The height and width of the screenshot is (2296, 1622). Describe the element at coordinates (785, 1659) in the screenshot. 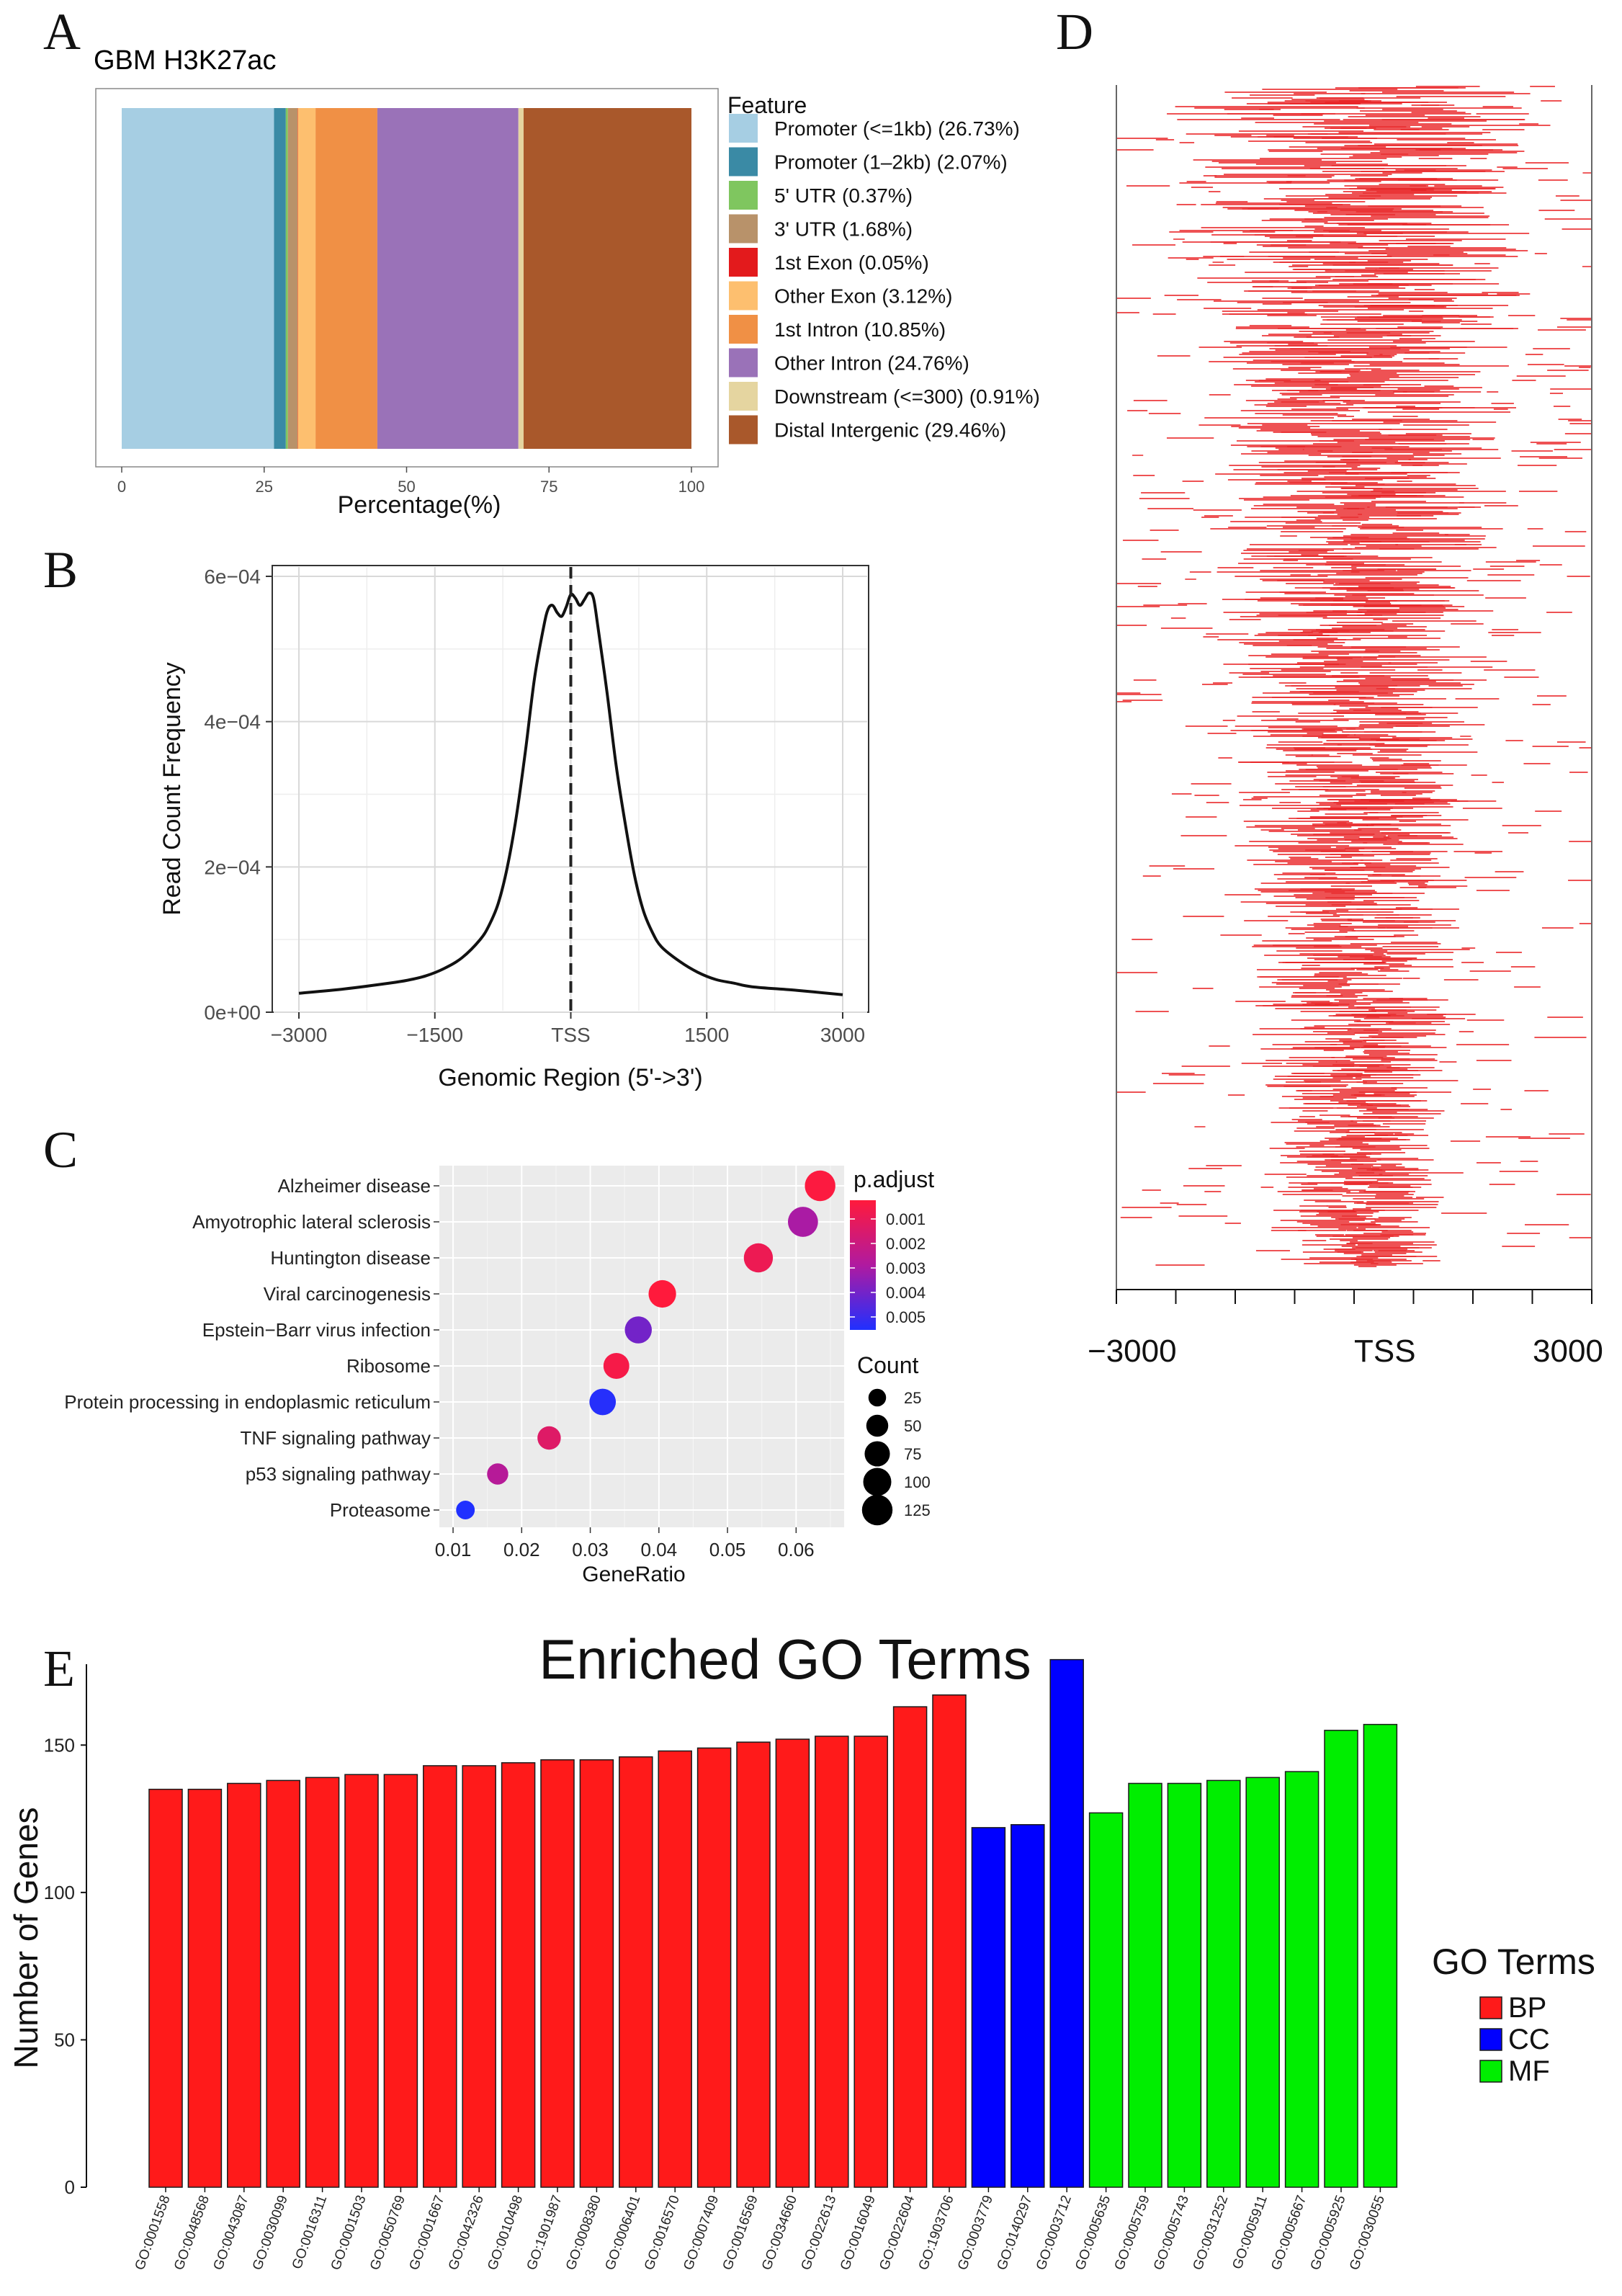

I see `panel-e-title: Enriched GO Terms` at that location.